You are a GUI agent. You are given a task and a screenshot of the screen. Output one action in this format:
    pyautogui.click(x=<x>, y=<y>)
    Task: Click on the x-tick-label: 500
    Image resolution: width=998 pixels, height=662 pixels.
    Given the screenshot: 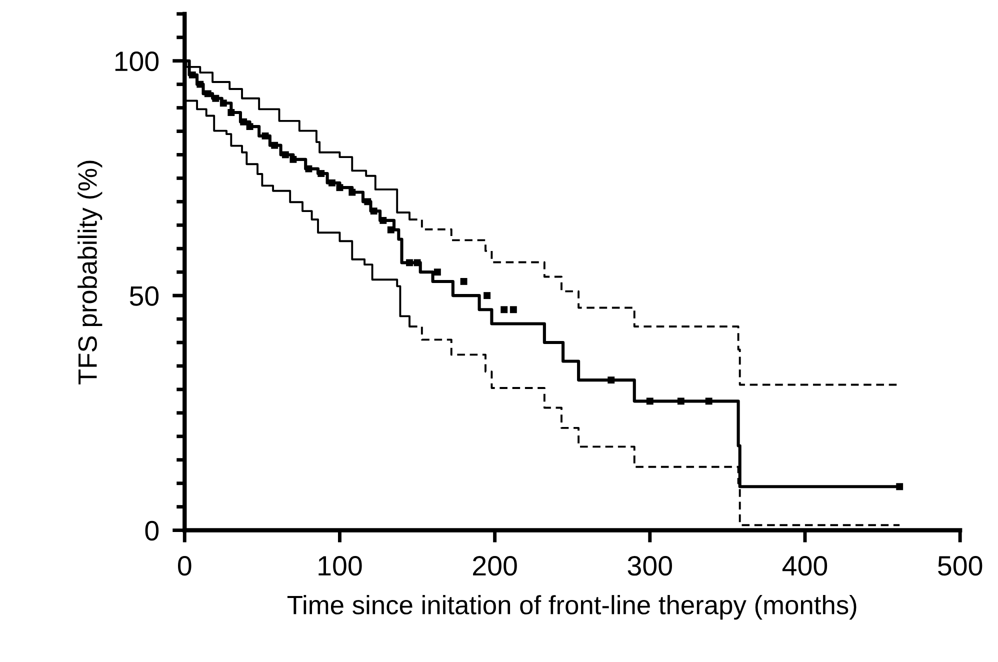 What is the action you would take?
    pyautogui.click(x=960, y=566)
    